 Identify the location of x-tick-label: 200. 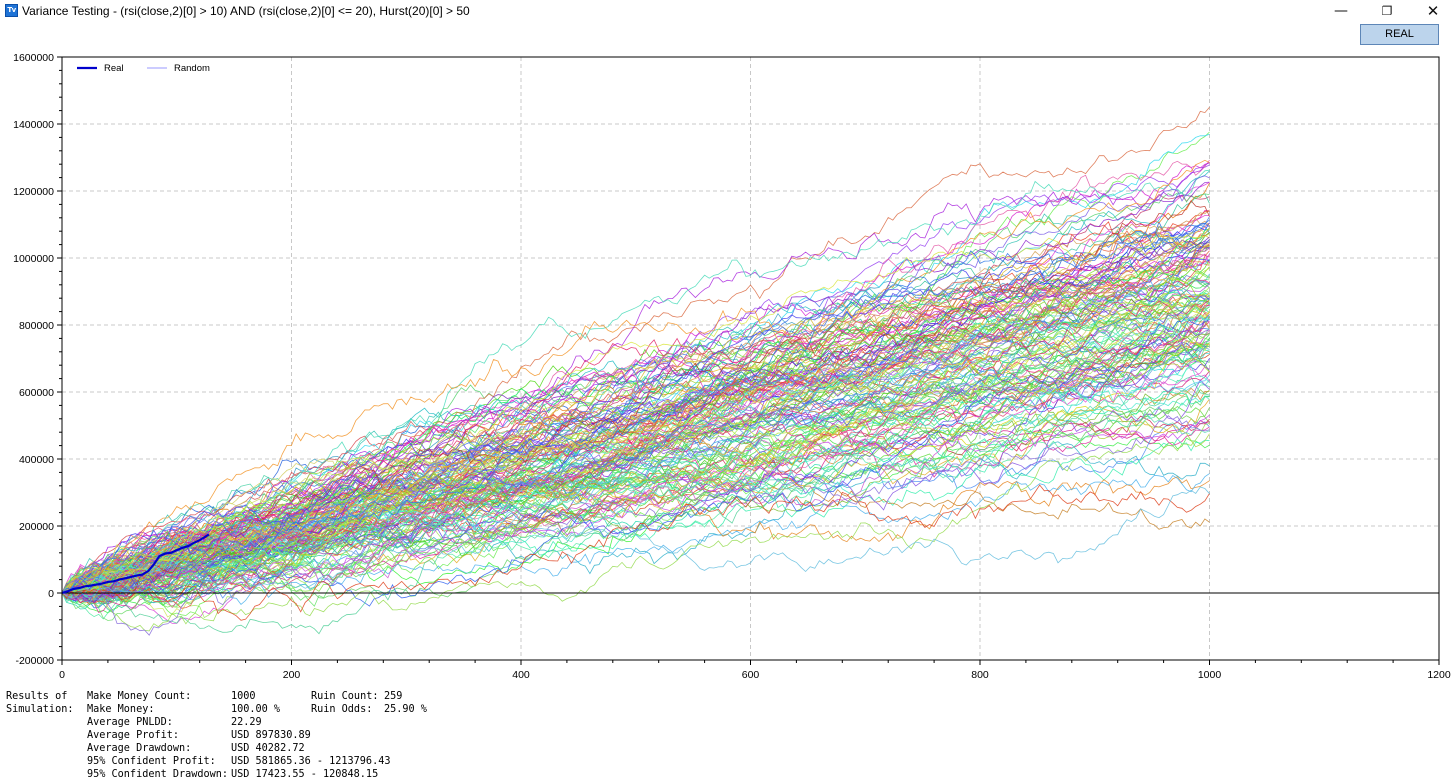
(292, 675).